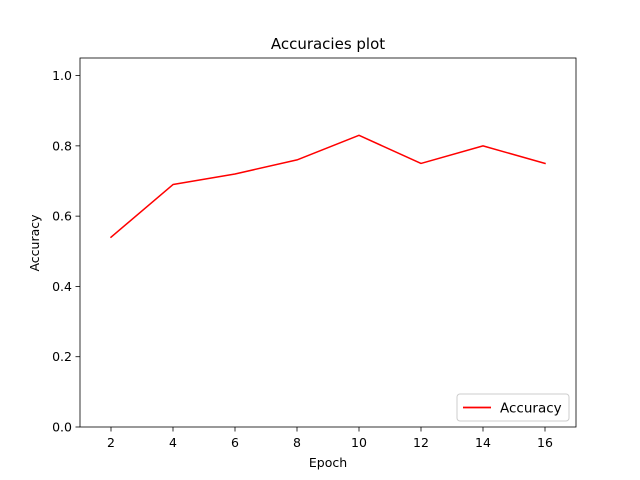 The image size is (640, 480). I want to click on x-tick-label: 4, so click(173, 442).